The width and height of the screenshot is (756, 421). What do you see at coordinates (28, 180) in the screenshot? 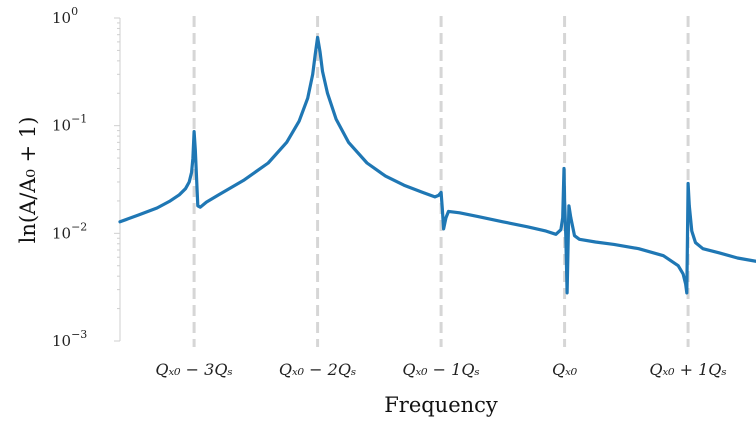
I see `y-axis-label: ln(A/A₀ + 1)` at bounding box center [28, 180].